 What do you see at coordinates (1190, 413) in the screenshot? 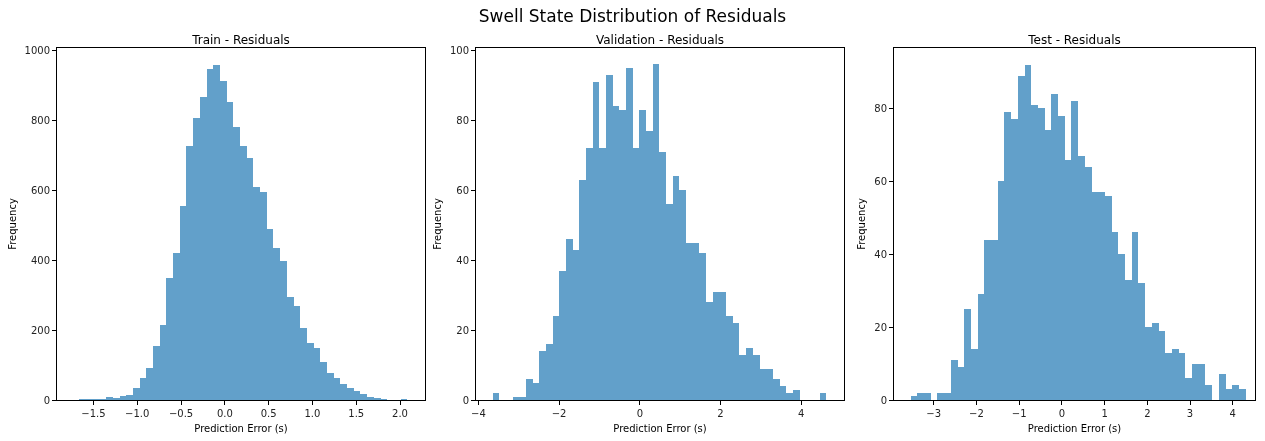
I see `x-tick-label: 3` at bounding box center [1190, 413].